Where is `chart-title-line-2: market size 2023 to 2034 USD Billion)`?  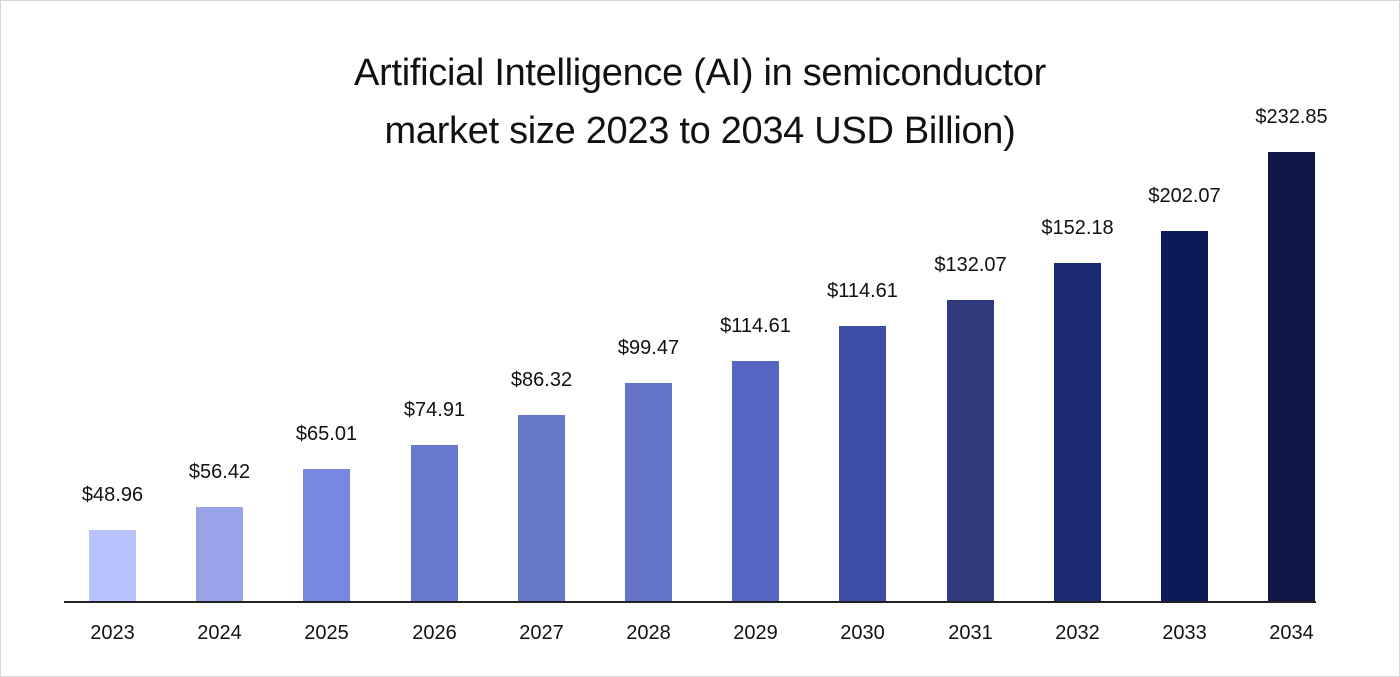 chart-title-line-2: market size 2023 to 2034 USD Billion) is located at coordinates (700, 131).